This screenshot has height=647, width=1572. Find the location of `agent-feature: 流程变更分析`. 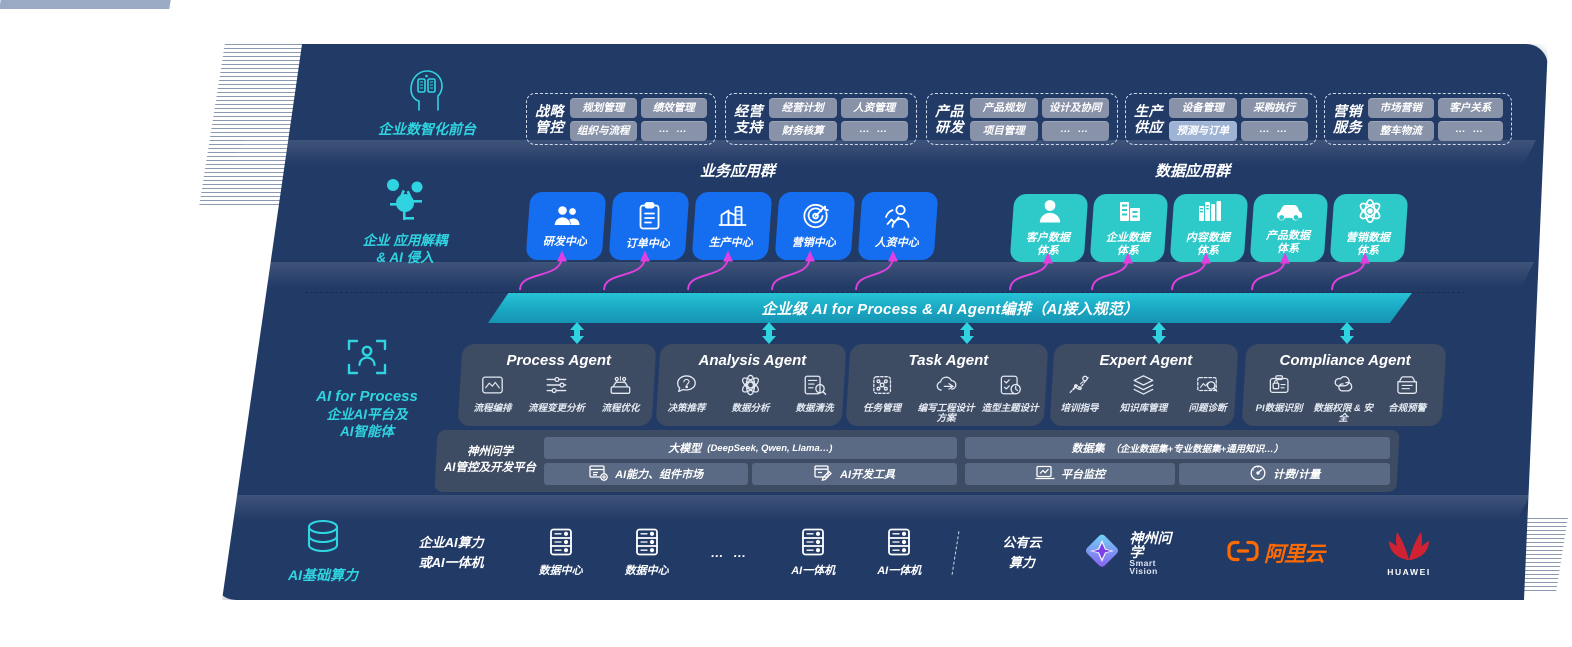

agent-feature: 流程变更分析 is located at coordinates (556, 393).